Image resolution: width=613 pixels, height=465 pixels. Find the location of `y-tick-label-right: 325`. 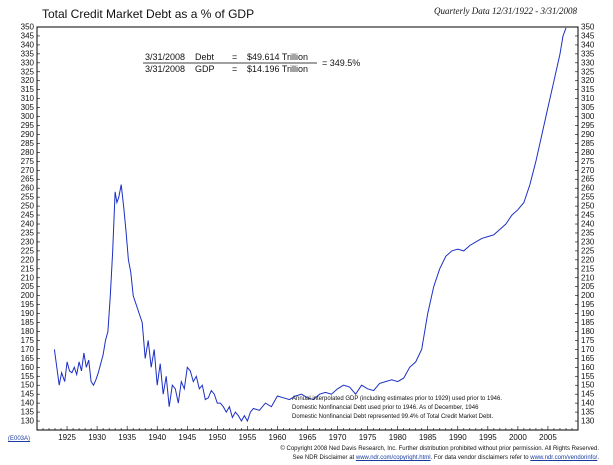

y-tick-label-right: 325 is located at coordinates (588, 71).